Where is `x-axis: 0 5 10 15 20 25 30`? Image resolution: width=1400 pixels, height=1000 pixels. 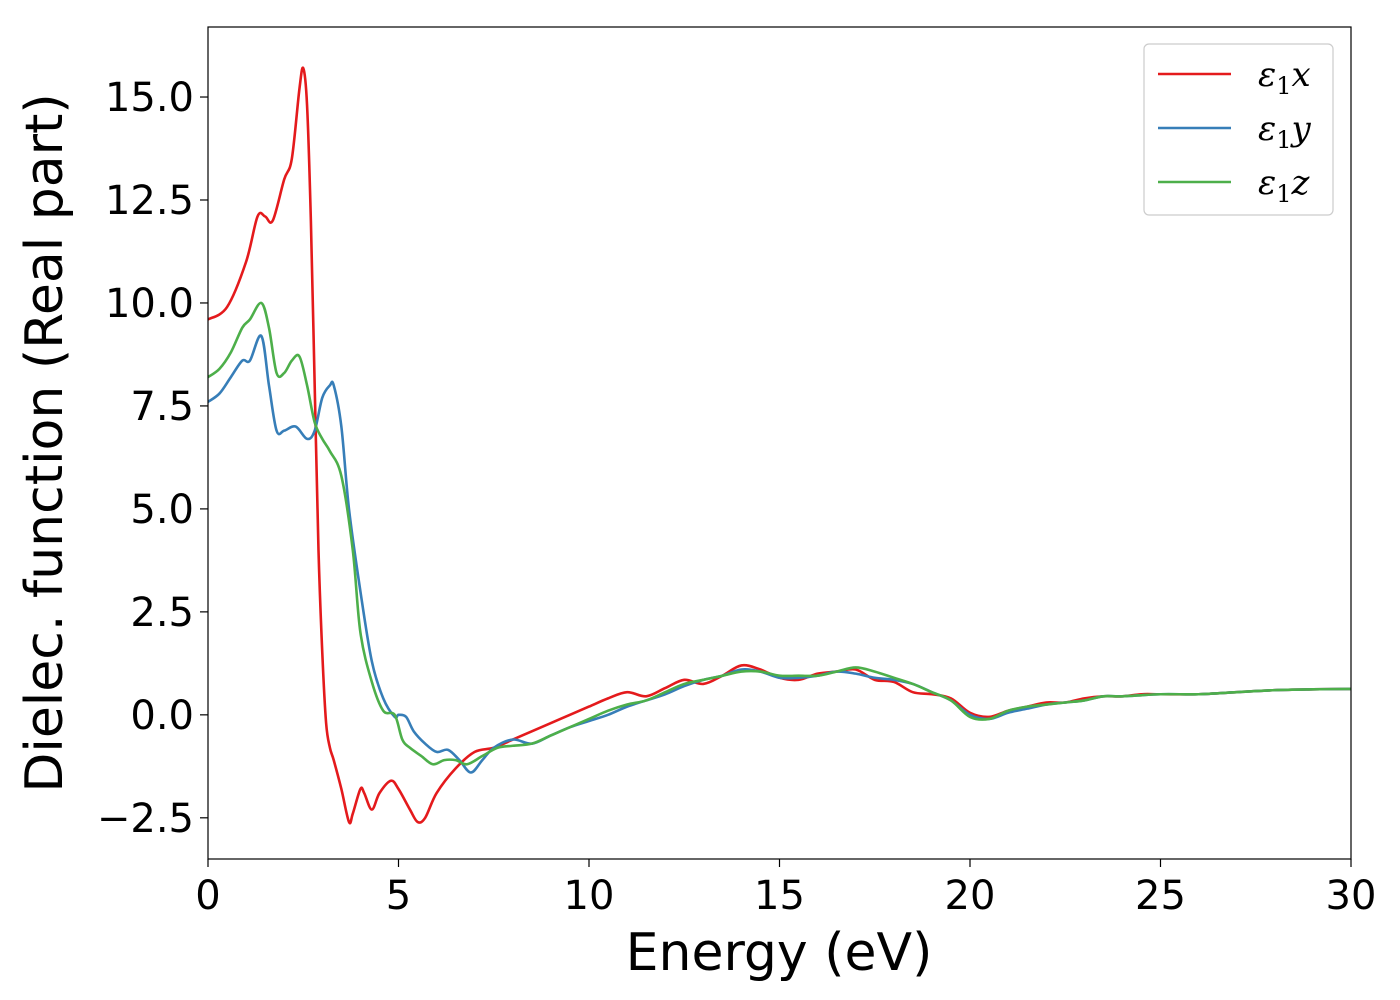
x-axis: 0 5 10 15 20 25 30 is located at coordinates (785, 889).